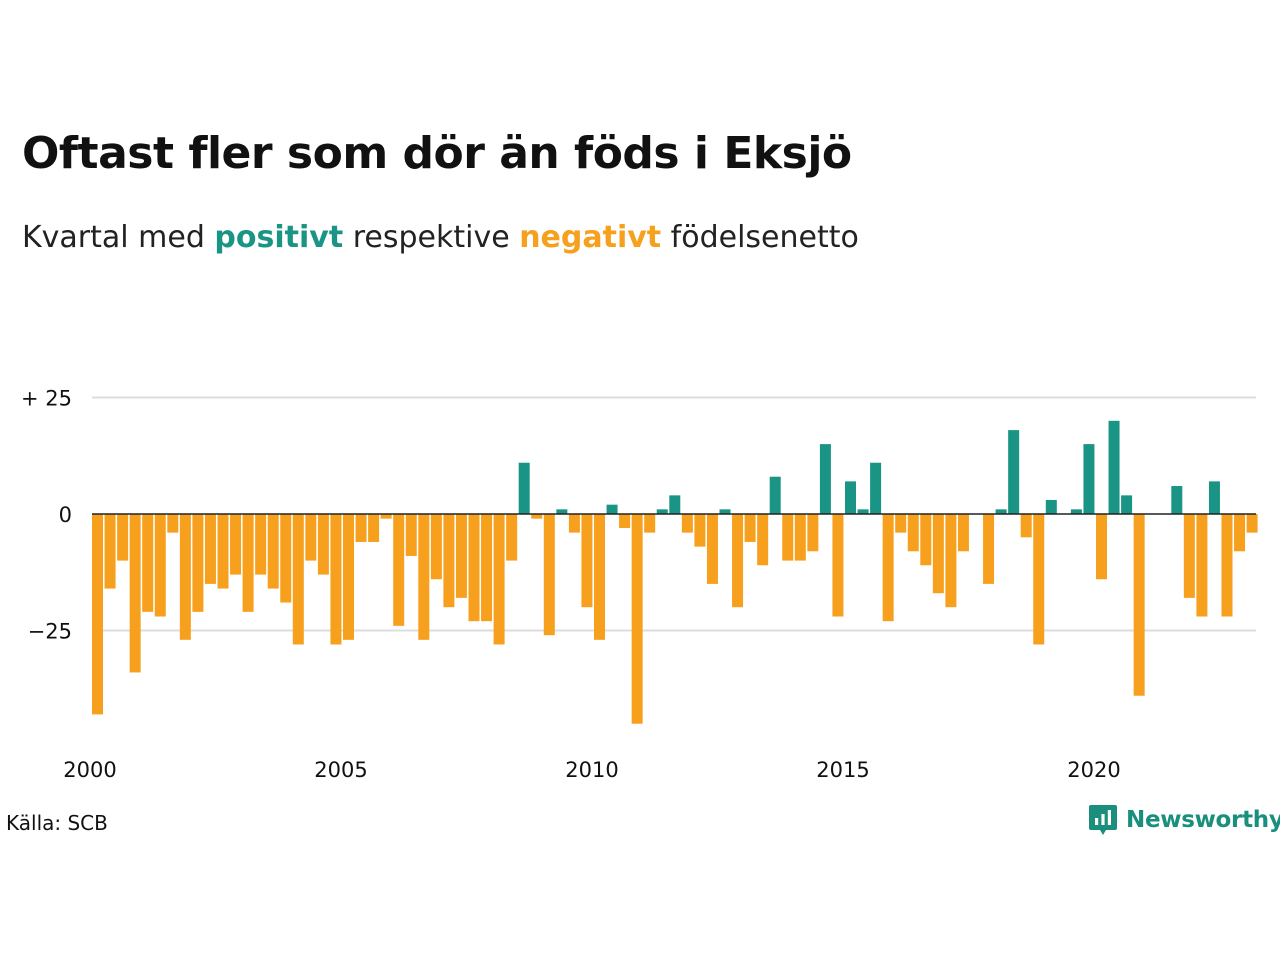 This screenshot has height=960, width=1280. What do you see at coordinates (437, 153) in the screenshot?
I see `chart-title: Oftast fler som dör än föds i Eksjö` at bounding box center [437, 153].